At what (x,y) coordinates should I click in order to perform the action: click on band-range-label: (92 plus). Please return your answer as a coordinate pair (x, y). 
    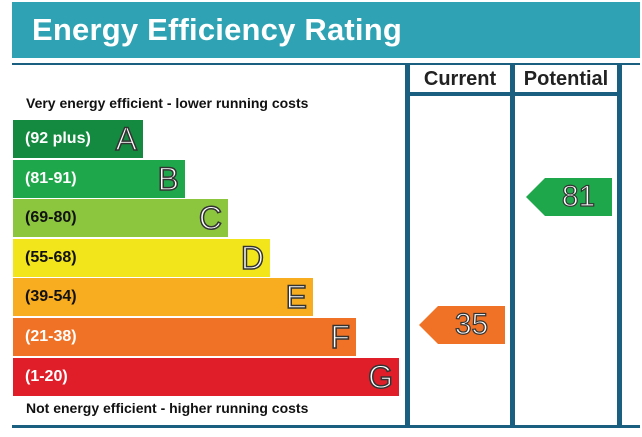
    Looking at the image, I should click on (58, 138).